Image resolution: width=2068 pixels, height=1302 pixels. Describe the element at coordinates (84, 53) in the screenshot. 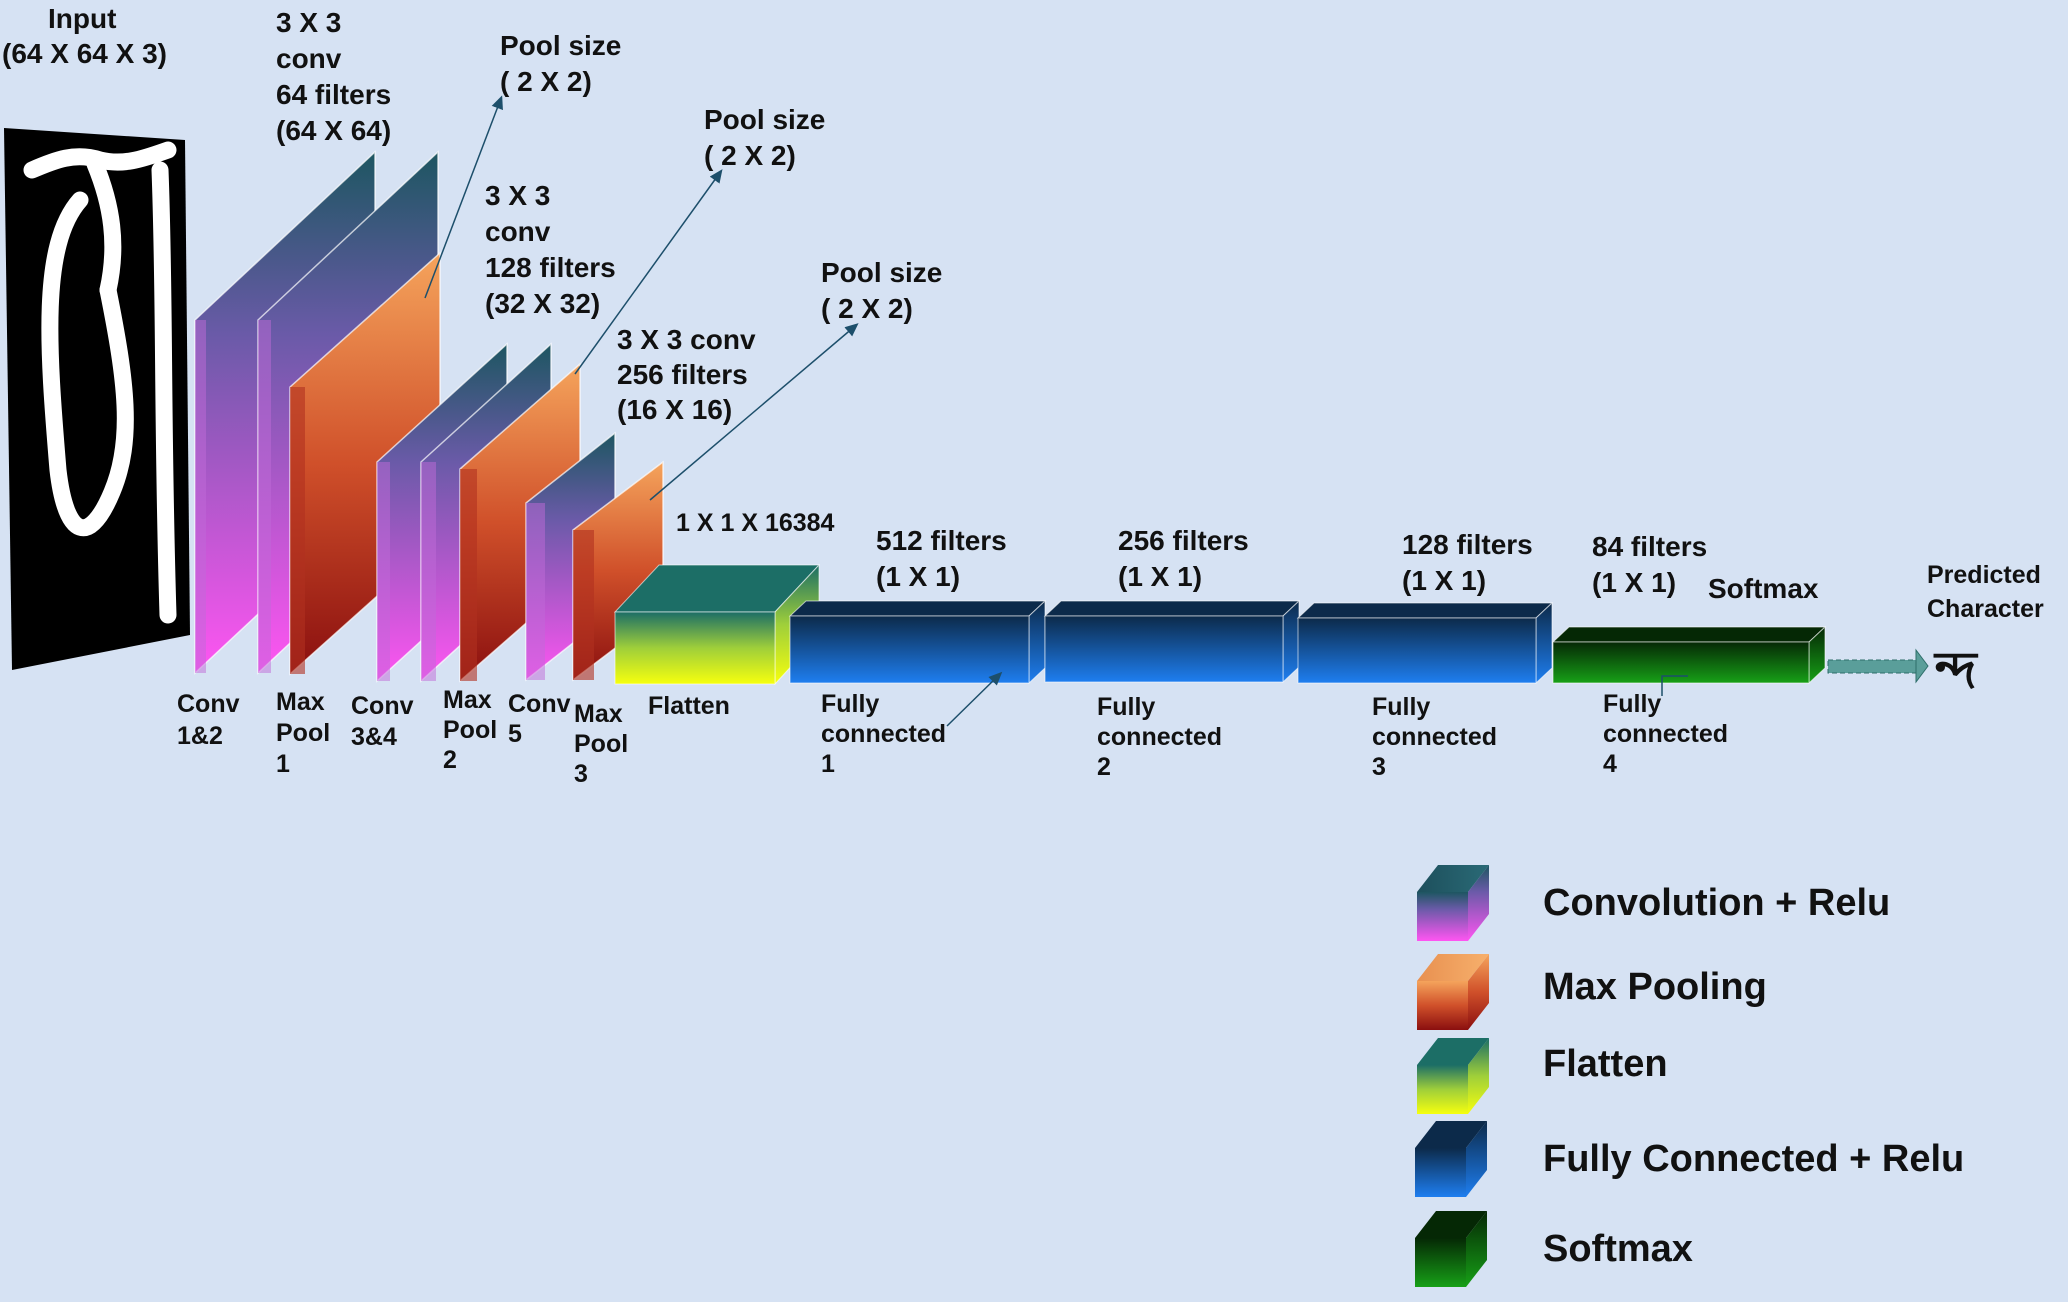

I see `input-shape: (64 X 64 X 3)` at that location.